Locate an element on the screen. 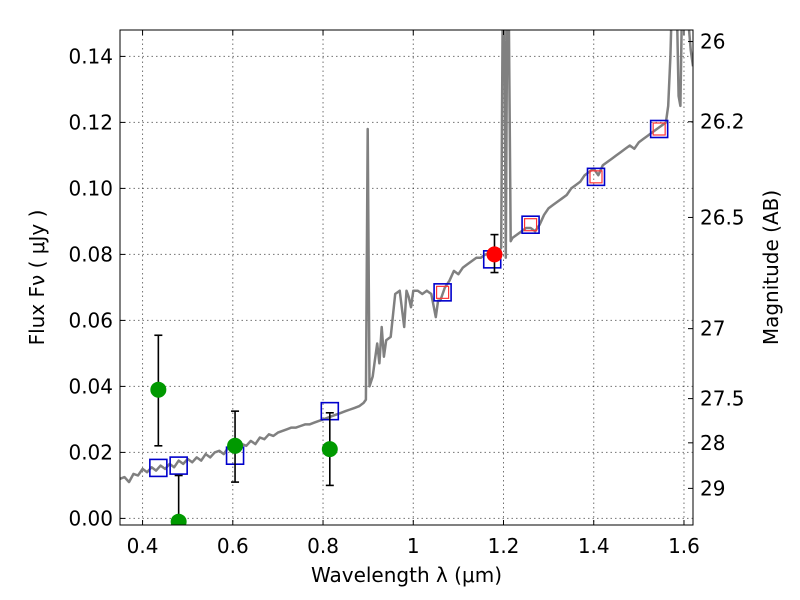 This screenshot has height=600, width=800. magnitude-tick-label: 26.5 is located at coordinates (722, 217).